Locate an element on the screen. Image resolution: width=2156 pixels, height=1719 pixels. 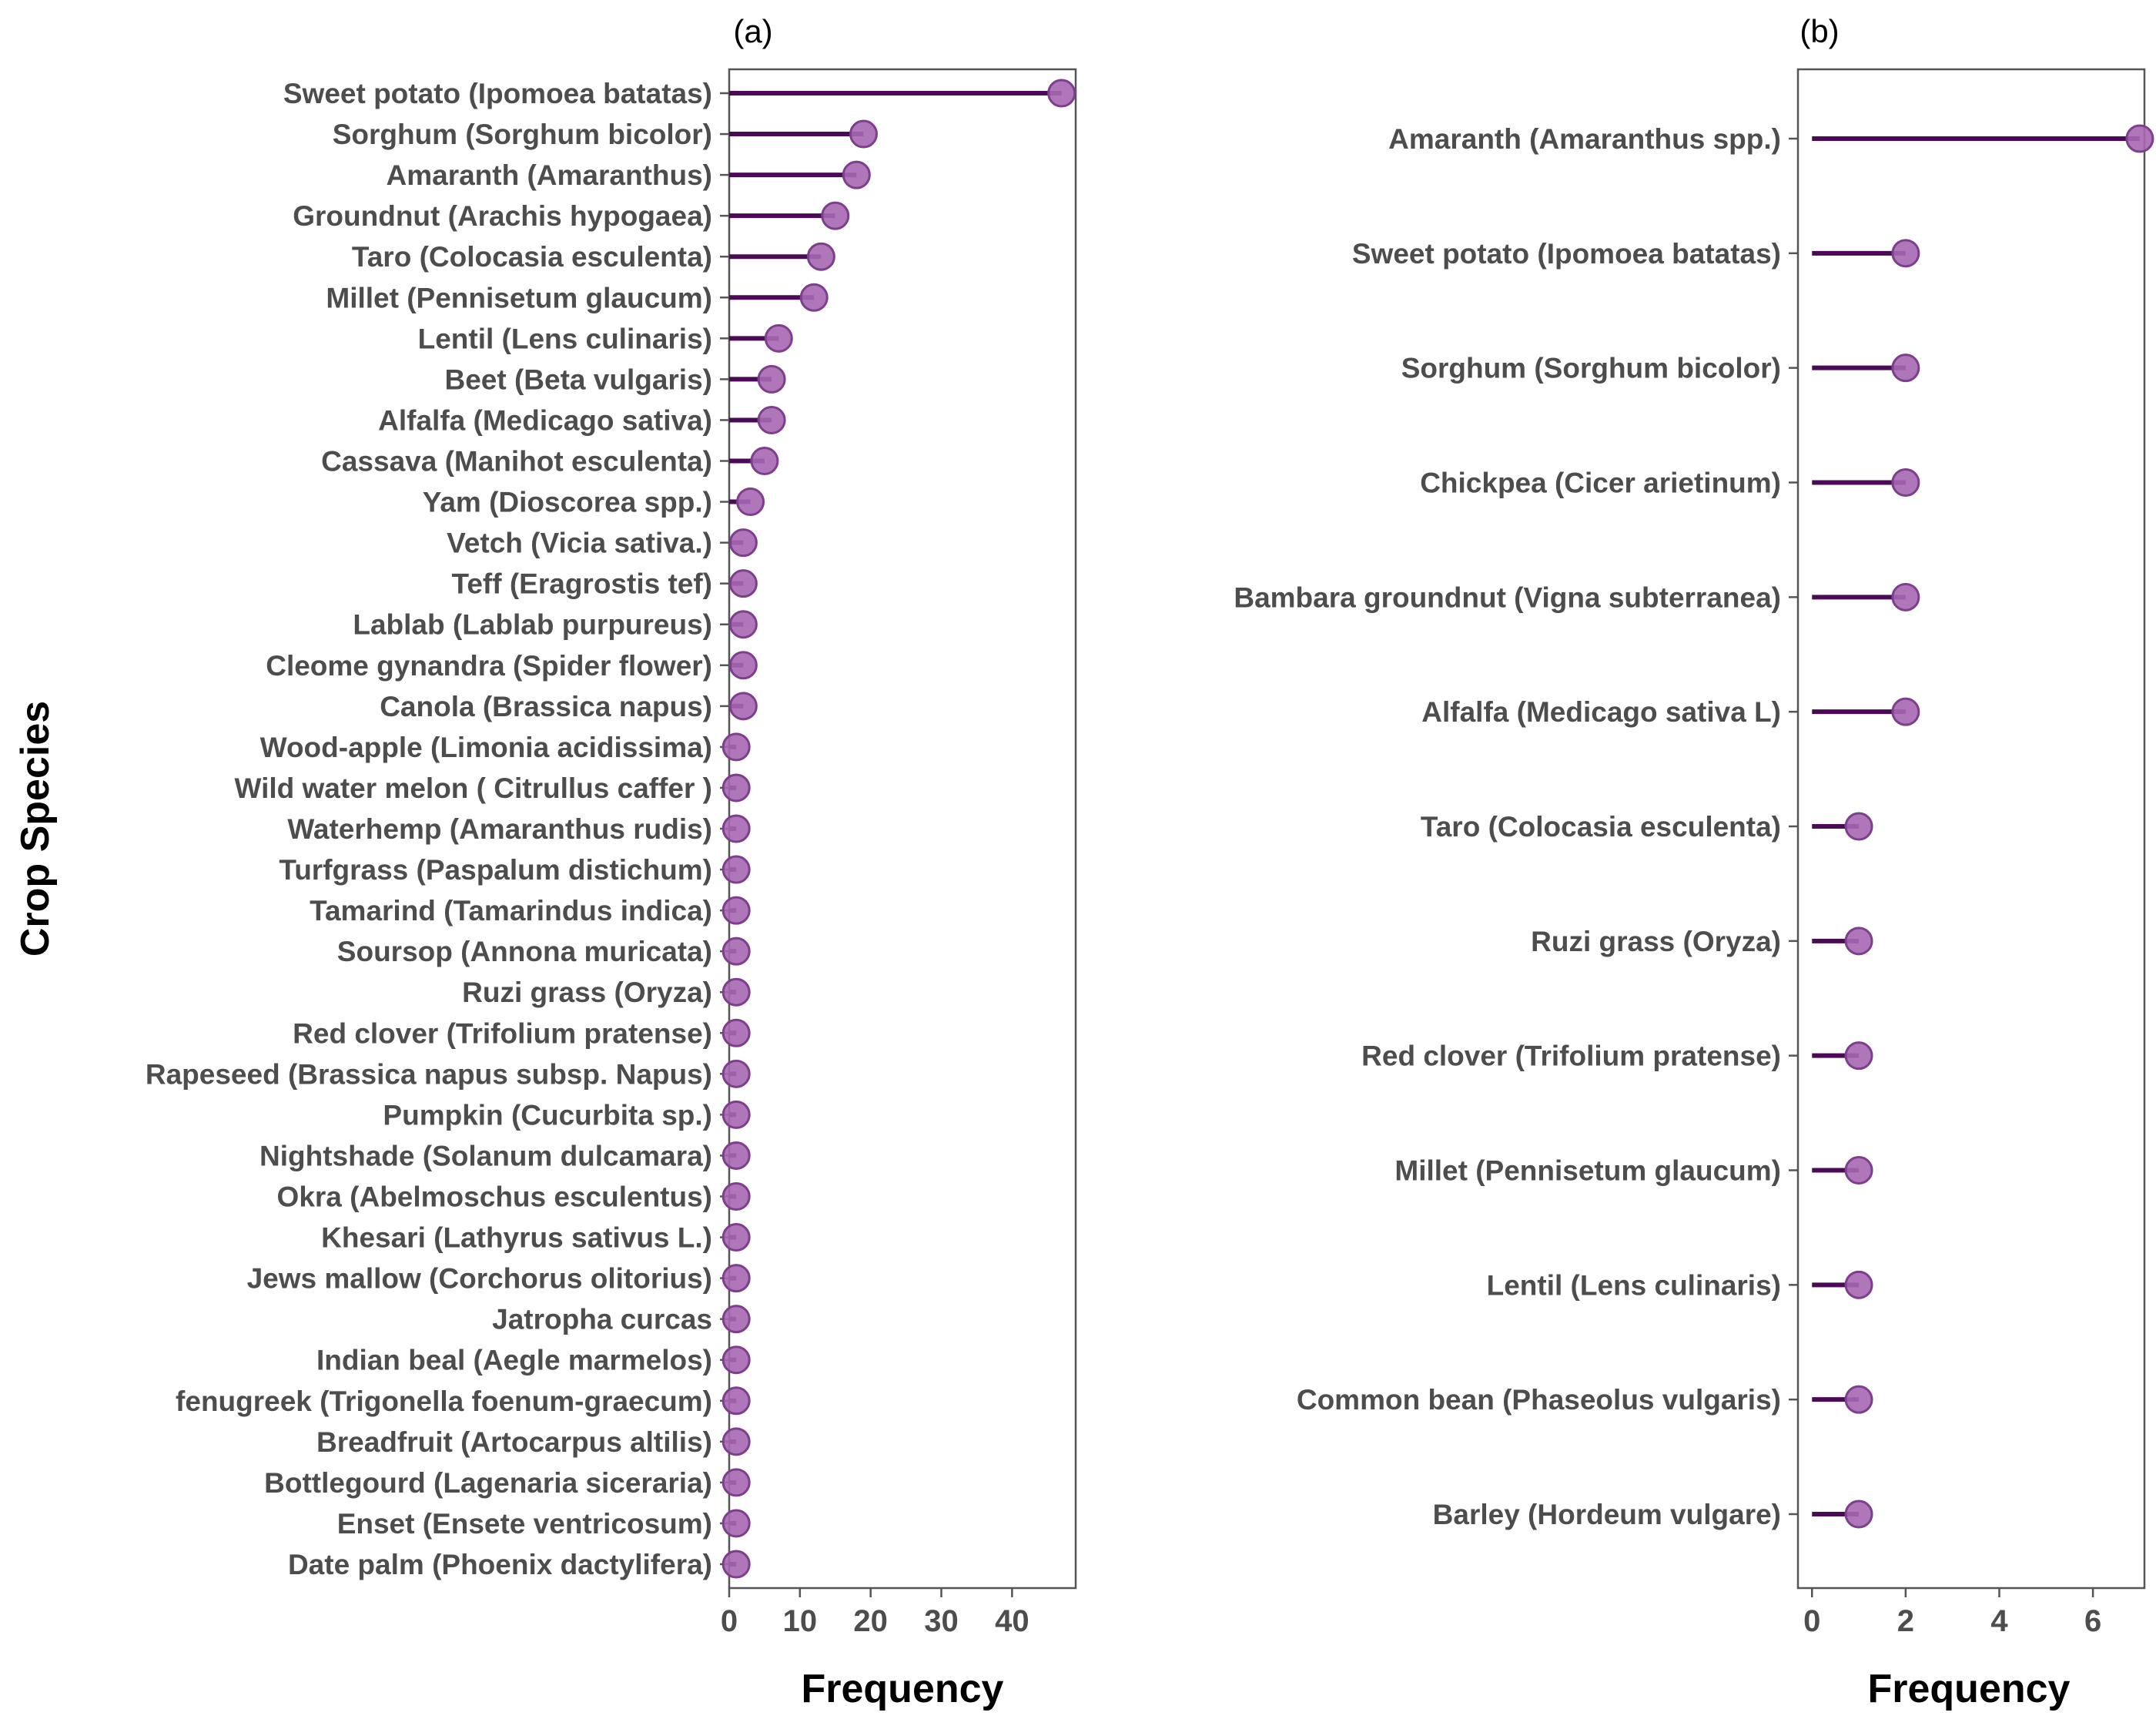
category-label: Teff (Eragrostis tef) is located at coordinates (581, 584).